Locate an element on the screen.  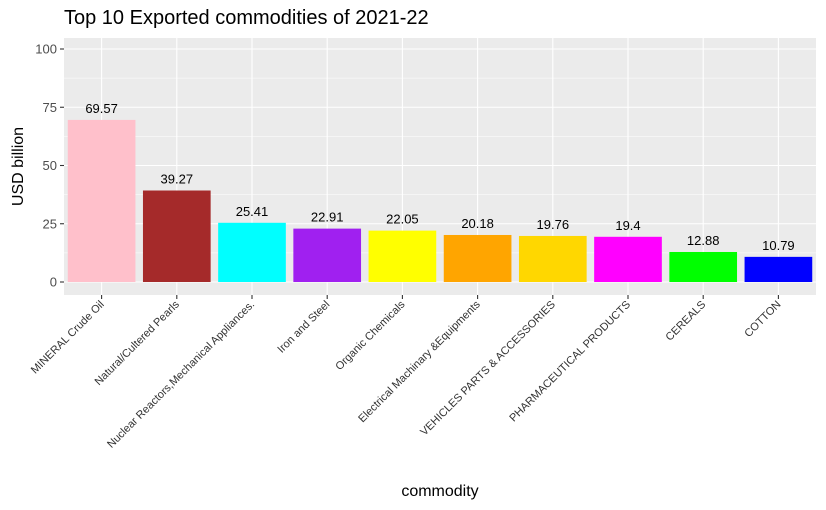
x-tick-label: VEHICLES PARTS & ACCESSORIES is located at coordinates (488, 369).